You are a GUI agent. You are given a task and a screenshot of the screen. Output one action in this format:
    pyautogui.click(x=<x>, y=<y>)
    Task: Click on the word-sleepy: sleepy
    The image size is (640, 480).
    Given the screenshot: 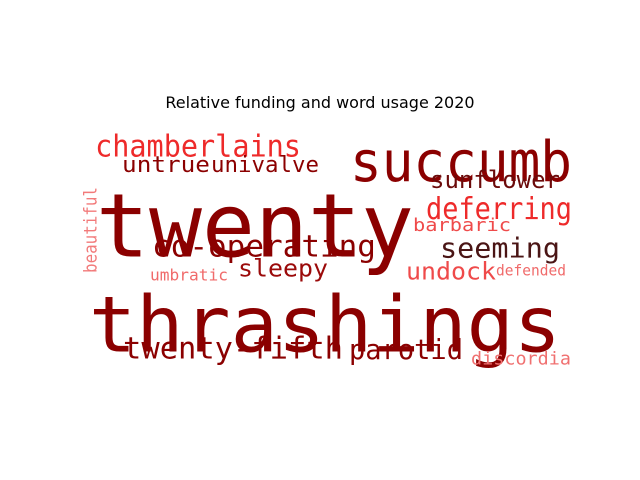 What is the action you would take?
    pyautogui.click(x=283, y=268)
    